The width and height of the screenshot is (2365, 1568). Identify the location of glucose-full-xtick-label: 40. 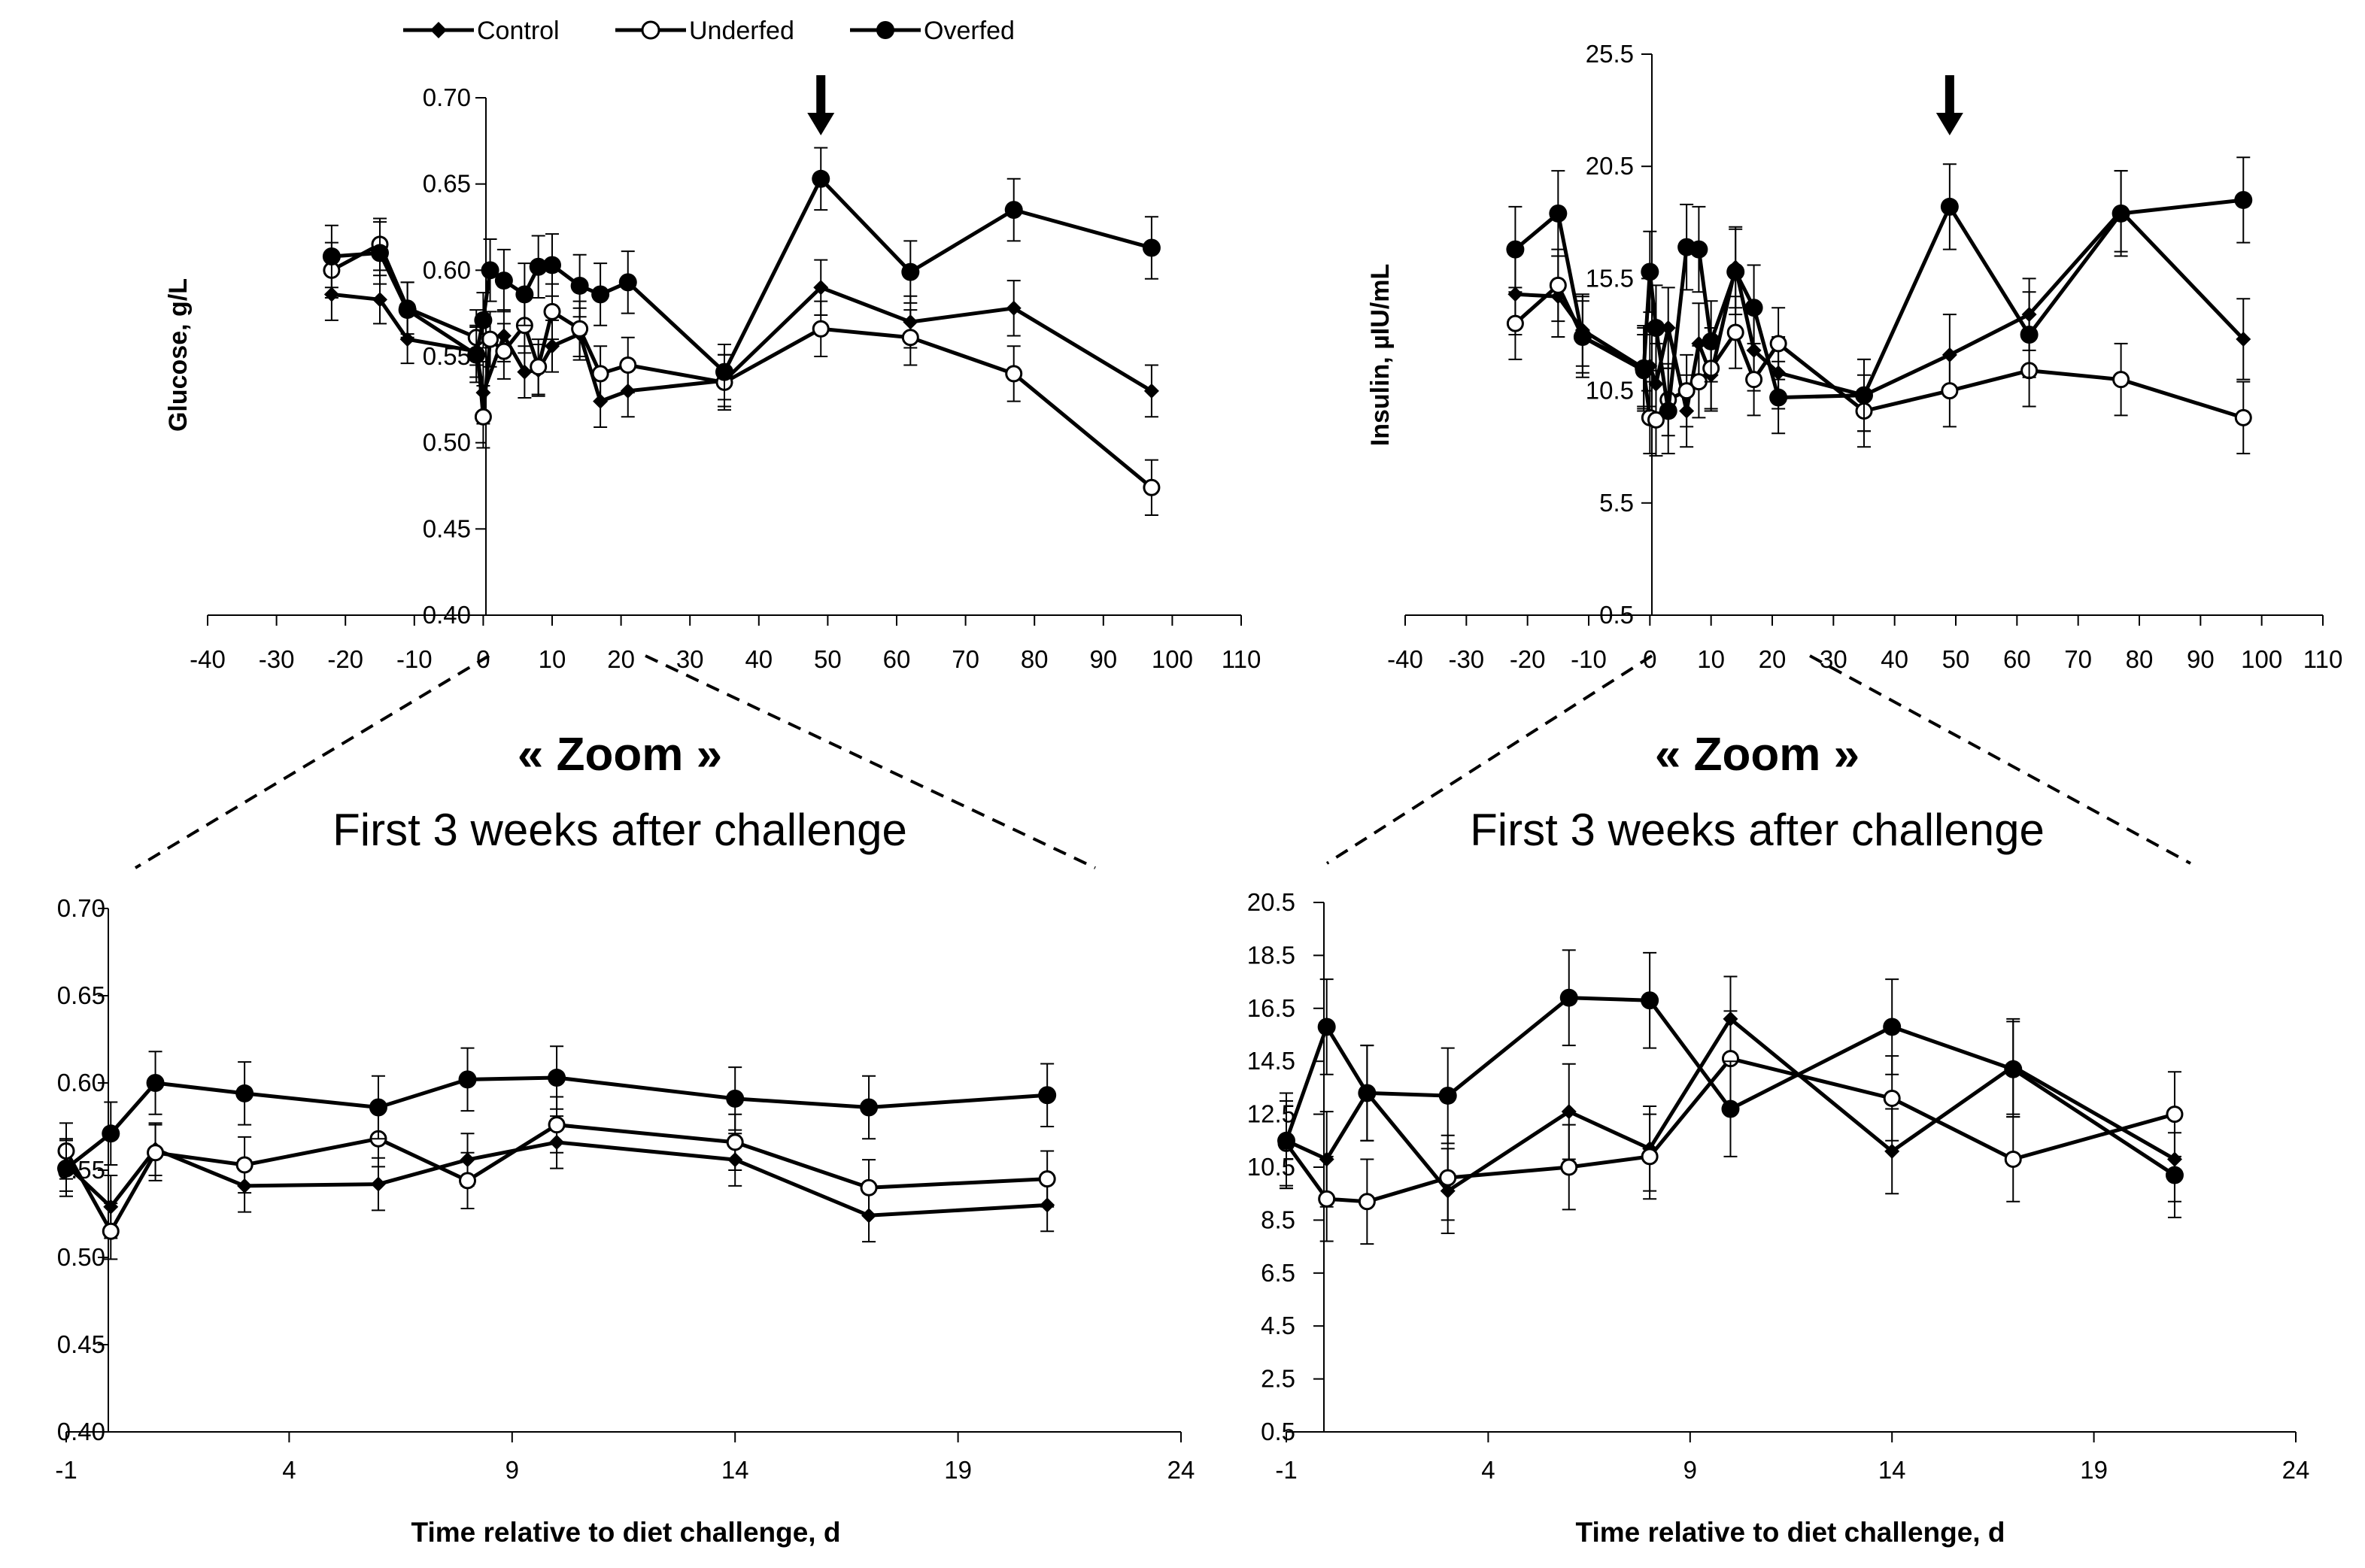
(759, 659).